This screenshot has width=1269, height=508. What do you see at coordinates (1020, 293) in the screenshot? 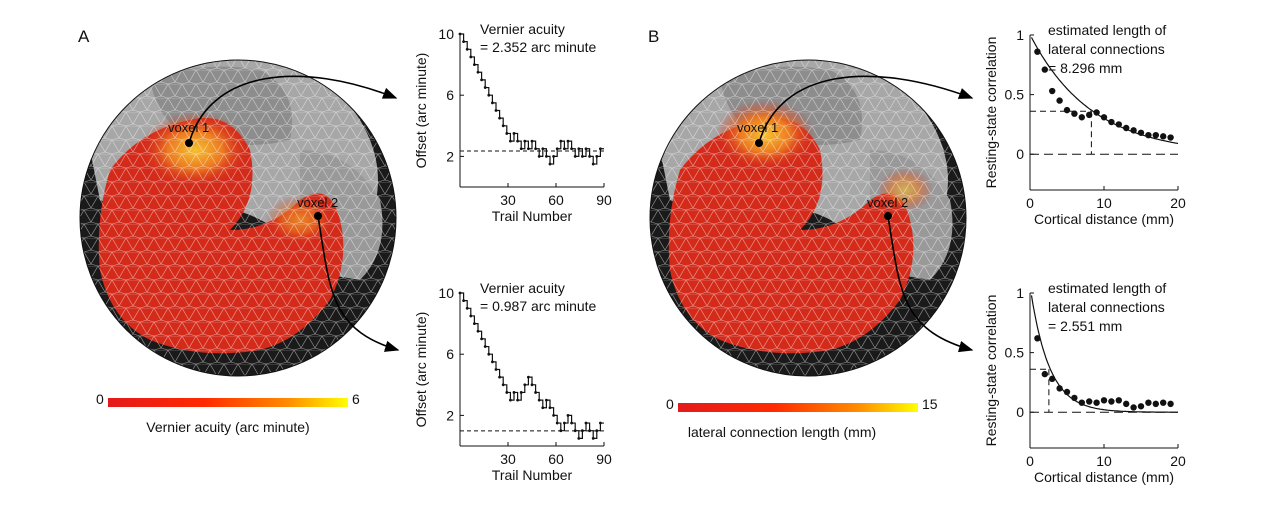
I see `y-tick-label: 1` at bounding box center [1020, 293].